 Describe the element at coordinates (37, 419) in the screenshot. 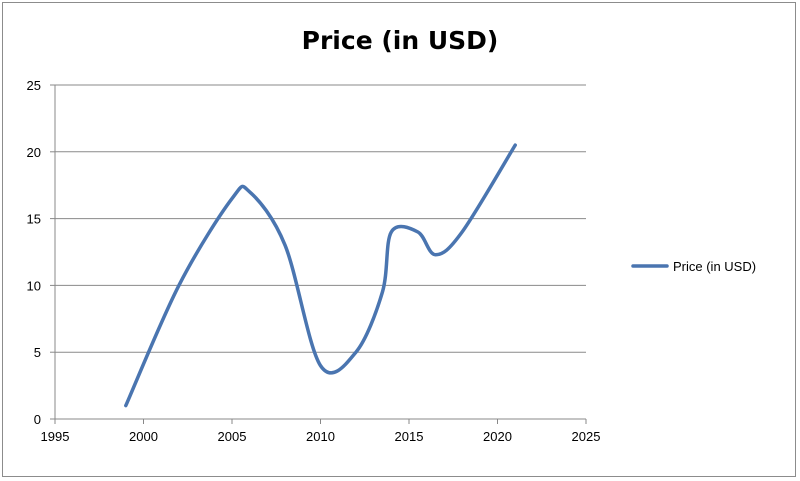

I see `y-tick-label: 0` at that location.